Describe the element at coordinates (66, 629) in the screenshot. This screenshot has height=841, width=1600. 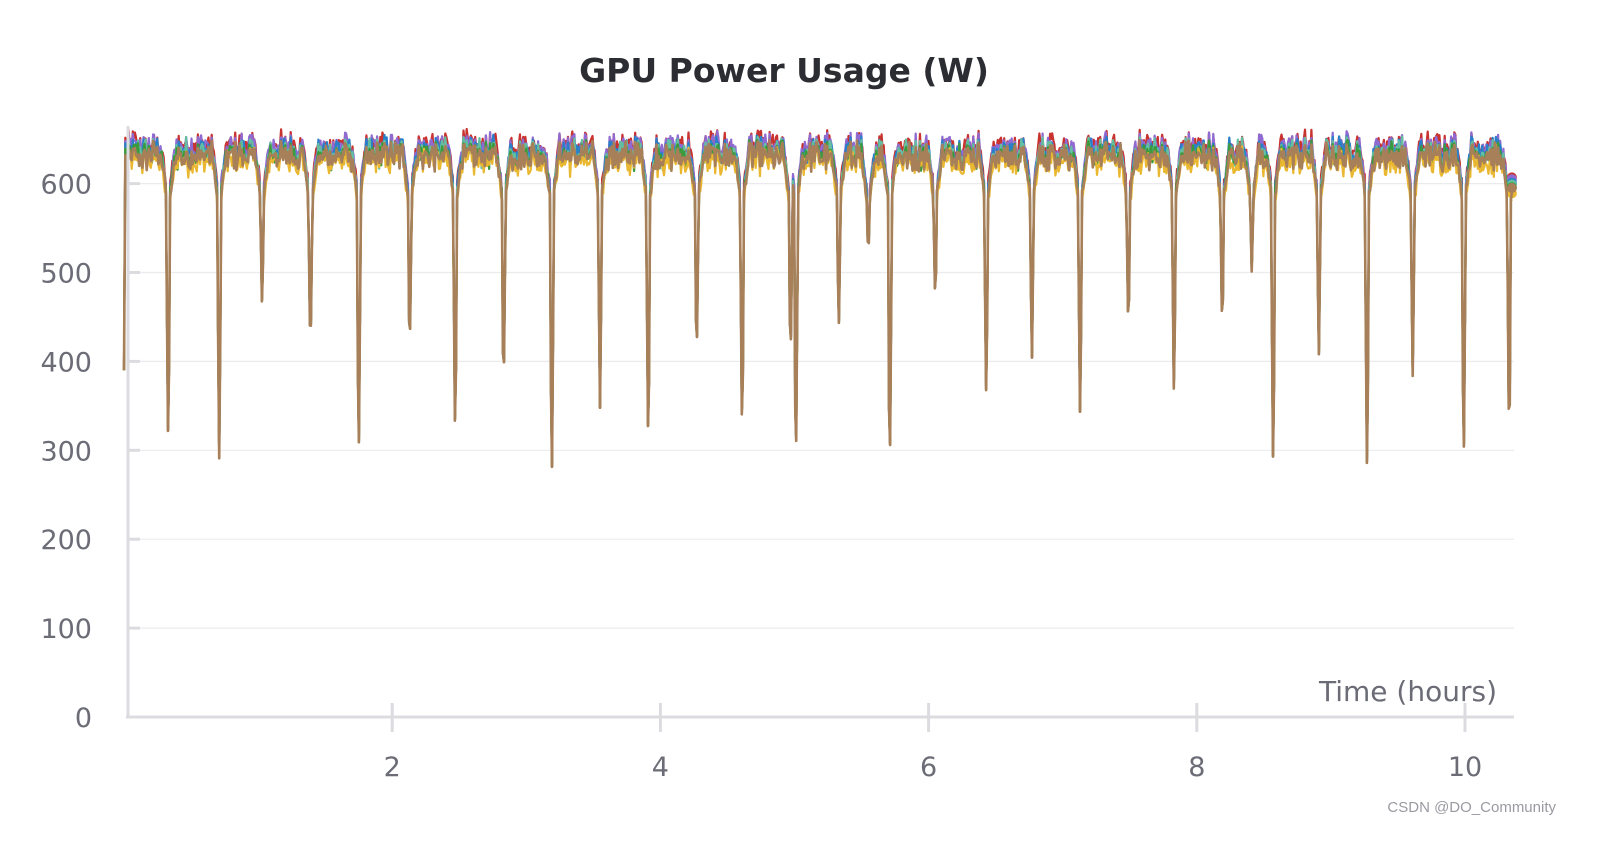
I see `y-tick-label: 100` at that location.